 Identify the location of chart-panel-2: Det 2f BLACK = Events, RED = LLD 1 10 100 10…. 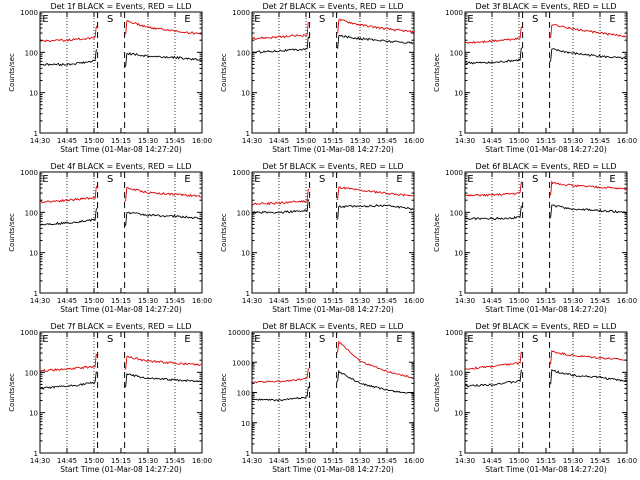
(322, 78).